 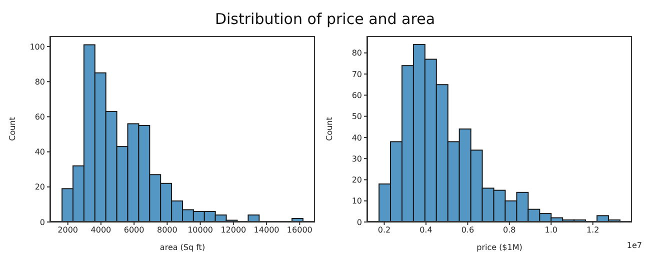 What do you see at coordinates (68, 230) in the screenshot?
I see `x-tick-label: 2000` at bounding box center [68, 230].